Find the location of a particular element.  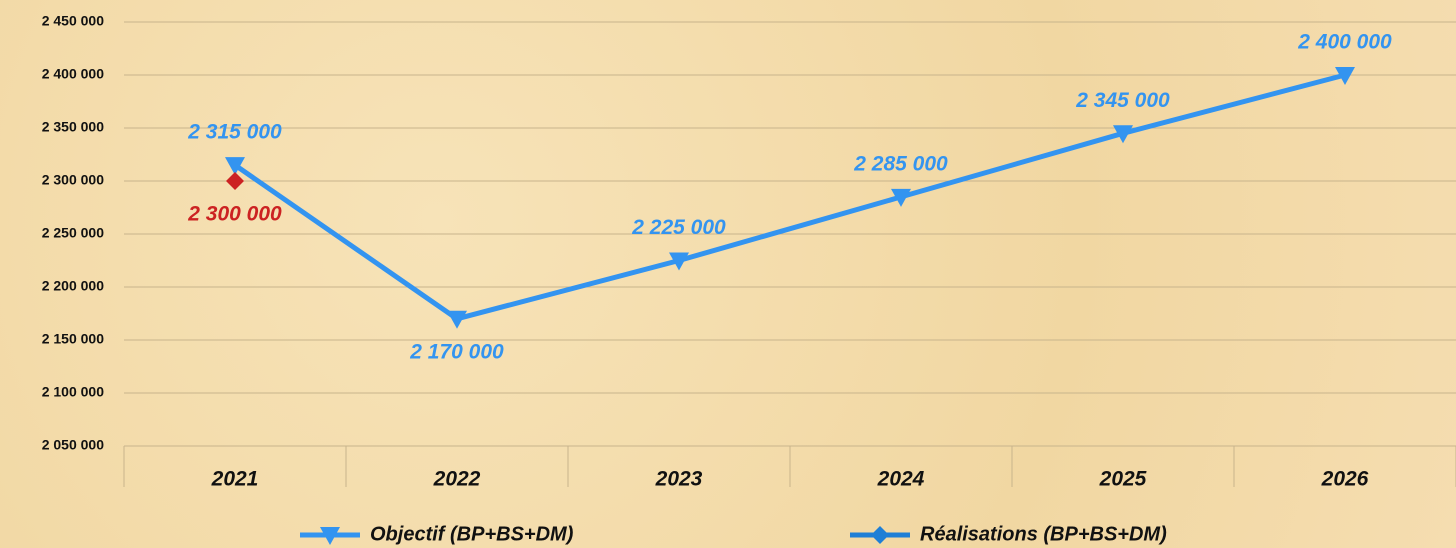

legend-label: Objectif (BP+BS+DM) is located at coordinates (472, 534).